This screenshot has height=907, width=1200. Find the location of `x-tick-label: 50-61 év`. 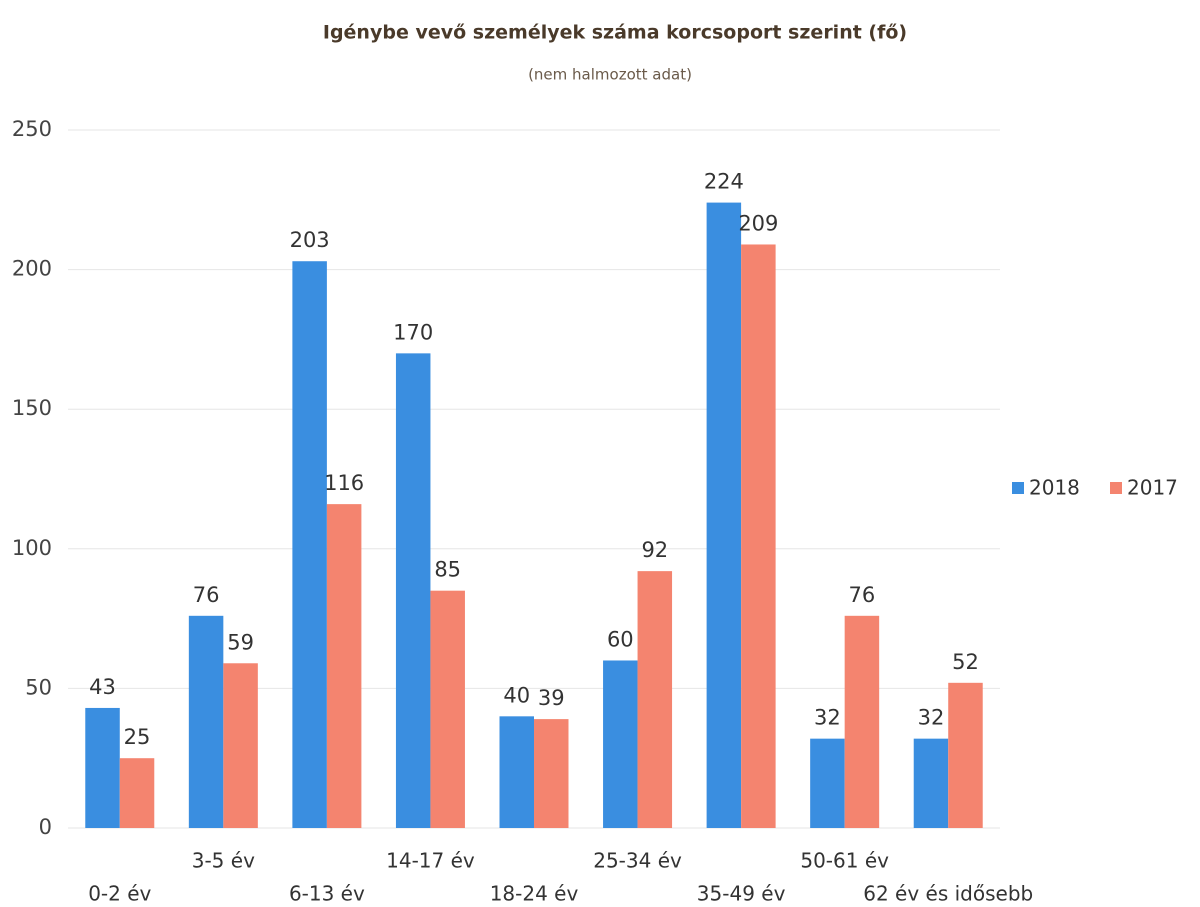

x-tick-label: 50-61 év is located at coordinates (844, 861).